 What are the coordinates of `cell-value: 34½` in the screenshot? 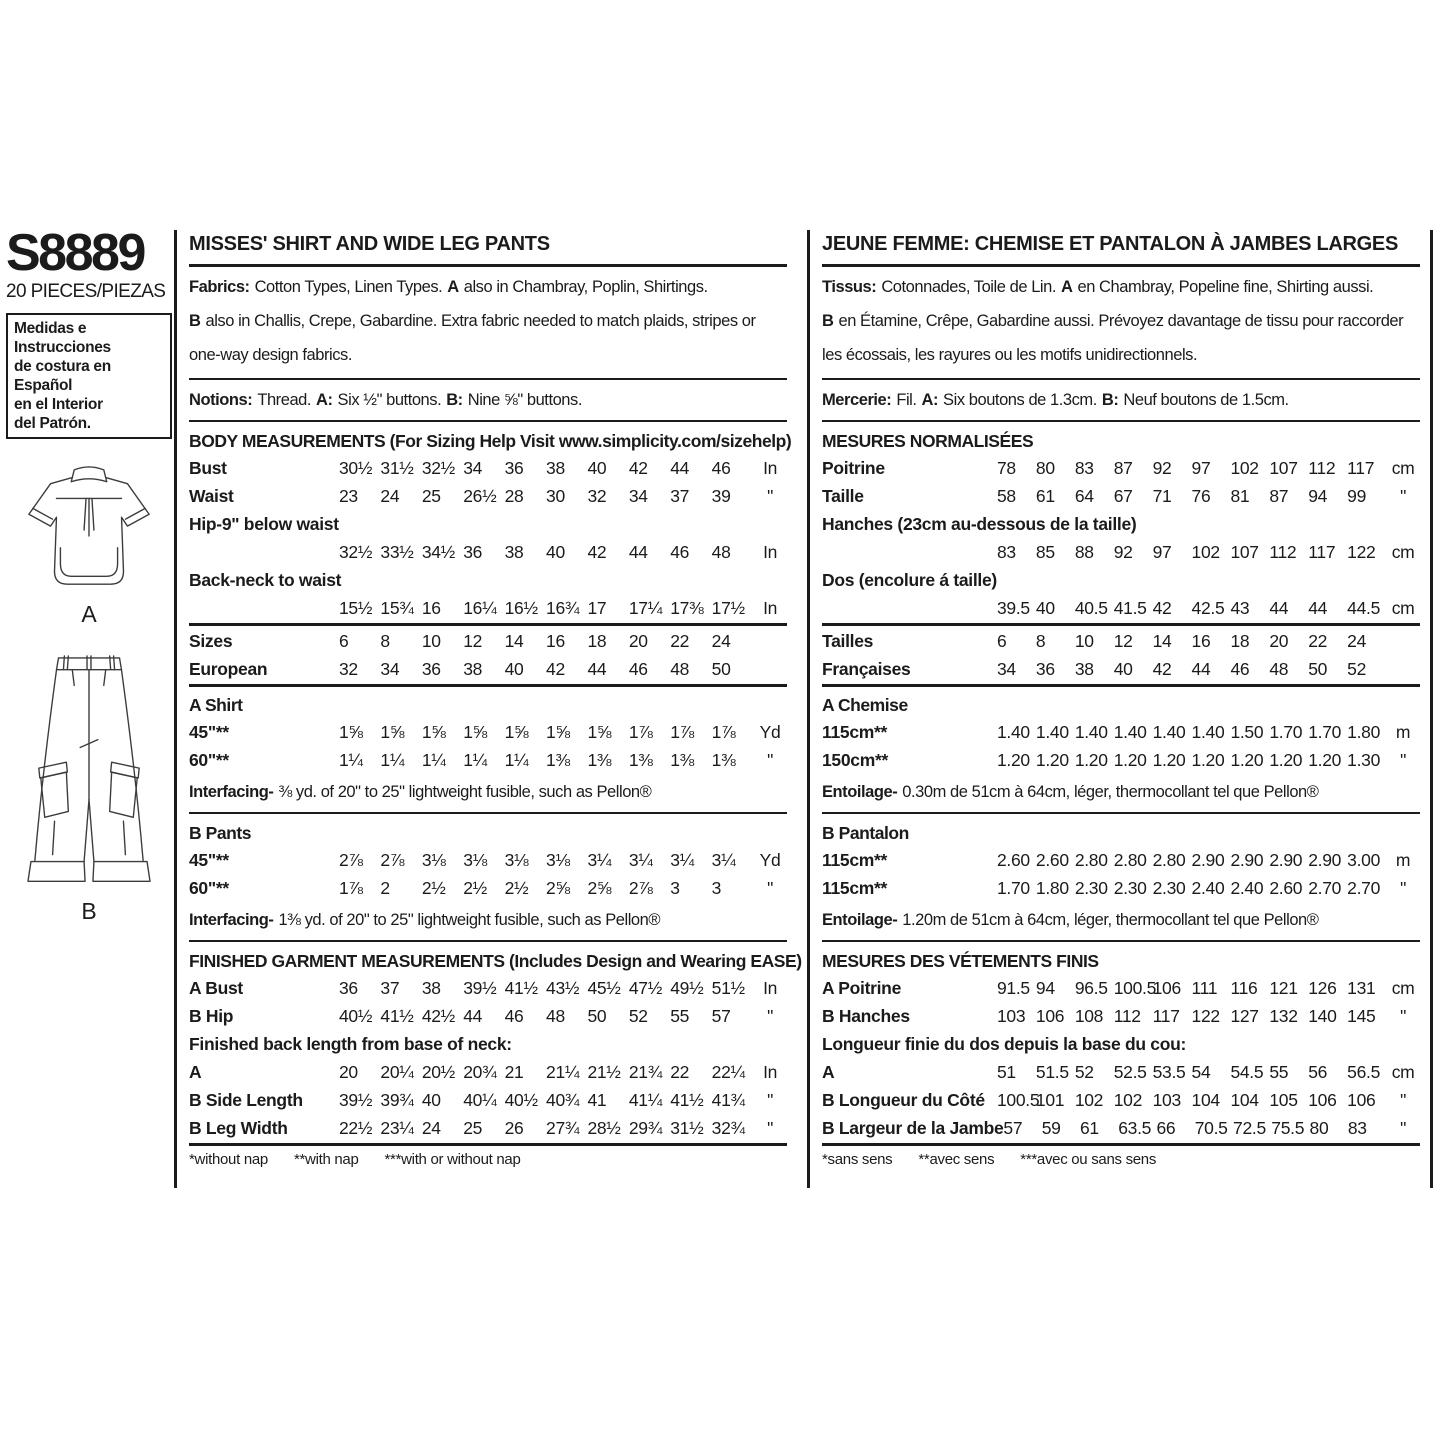 It's located at (438, 552).